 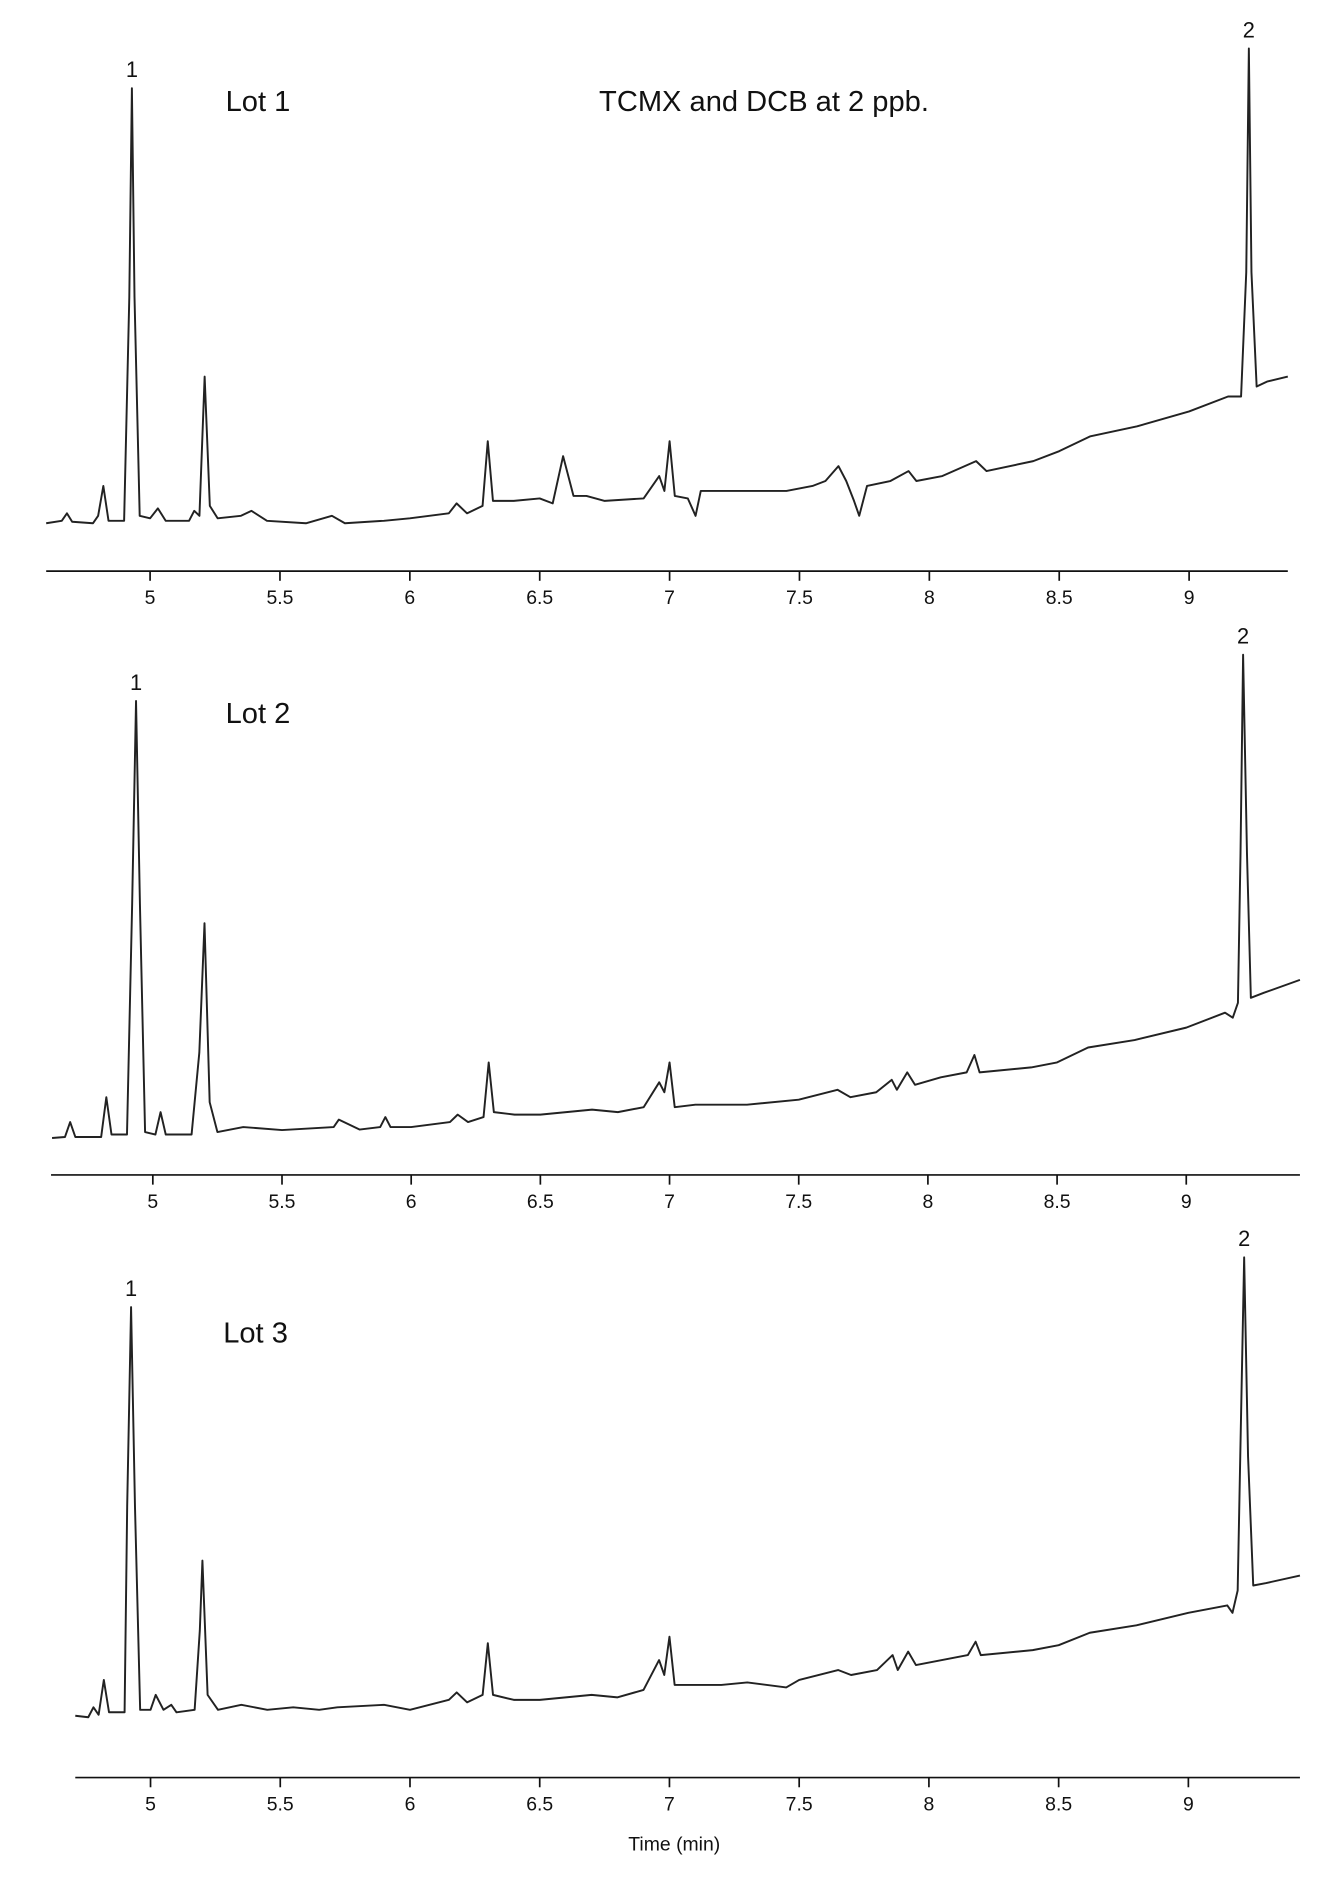 I want to click on x-axis-label: Time (min), so click(x=674, y=1845).